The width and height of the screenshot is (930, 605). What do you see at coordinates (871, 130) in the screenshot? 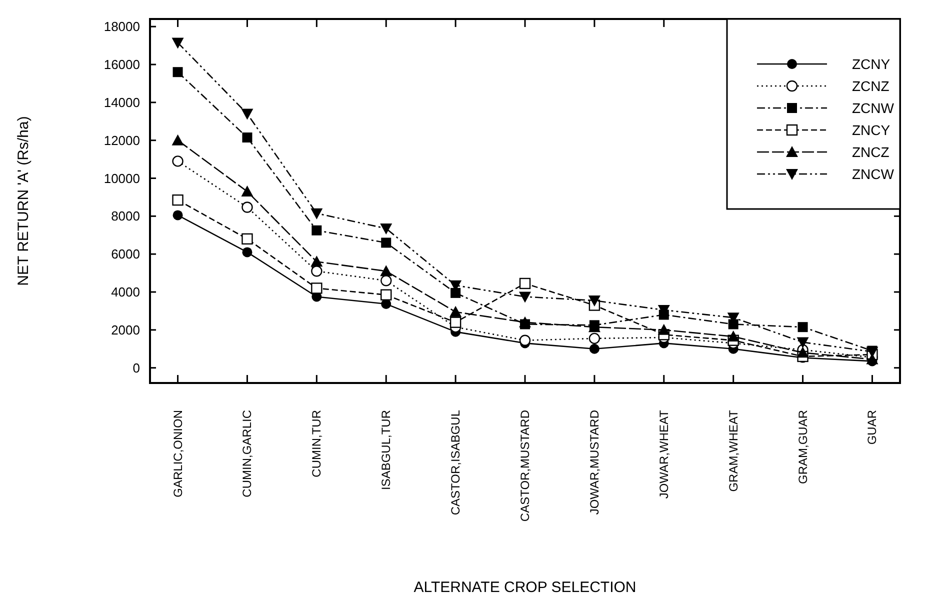
I see `legend-label: ZNCY` at bounding box center [871, 130].